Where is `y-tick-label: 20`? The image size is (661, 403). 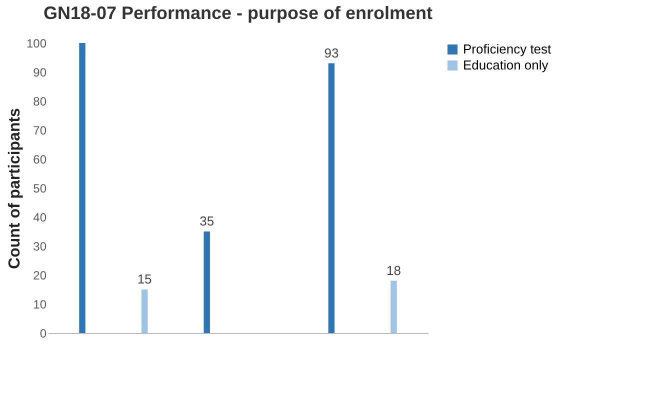 y-tick-label: 20 is located at coordinates (40, 275).